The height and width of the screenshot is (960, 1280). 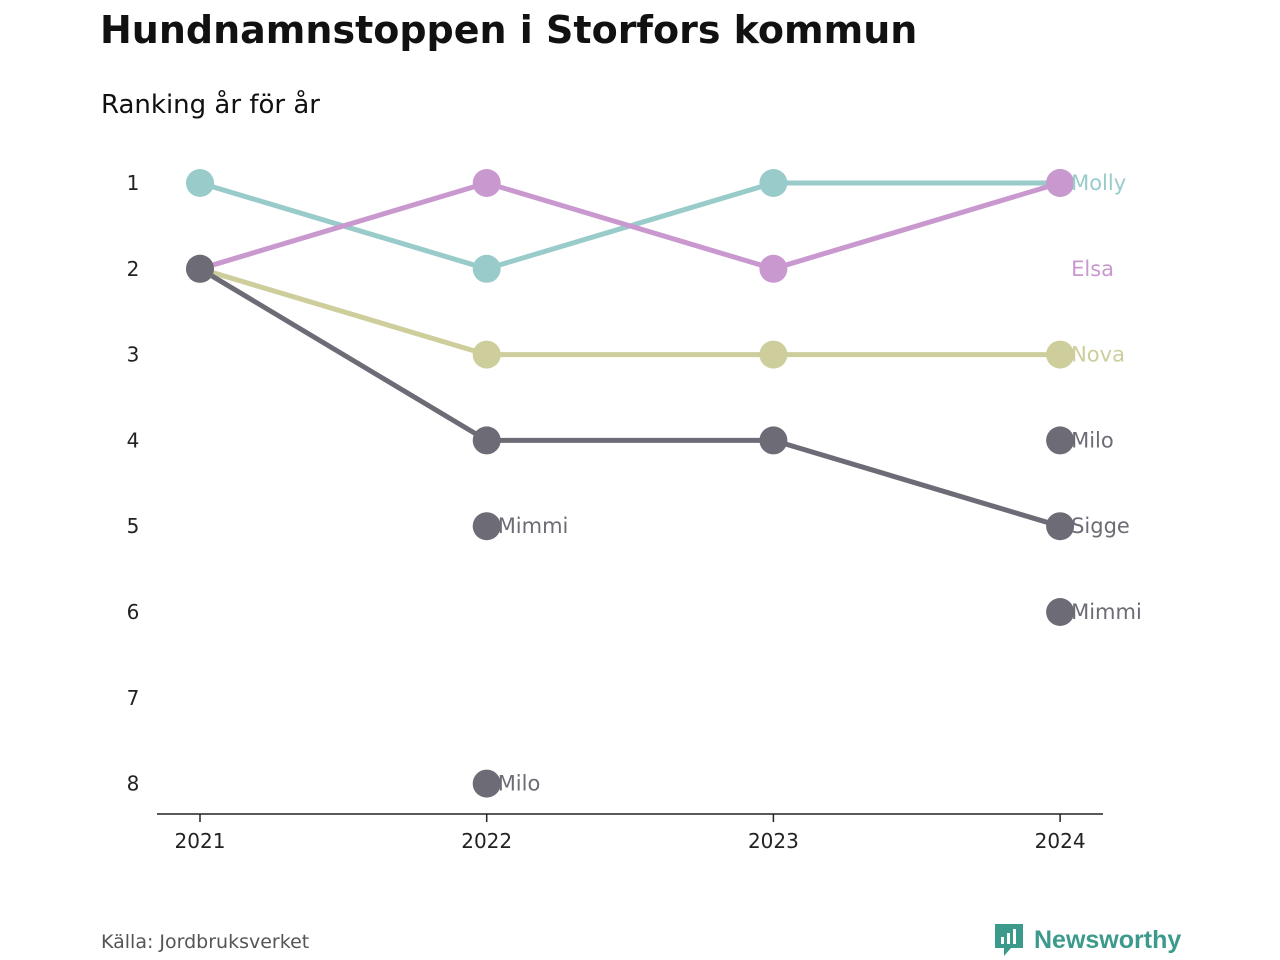 What do you see at coordinates (1100, 526) in the screenshot?
I see `end-label-sigge: Sigge` at bounding box center [1100, 526].